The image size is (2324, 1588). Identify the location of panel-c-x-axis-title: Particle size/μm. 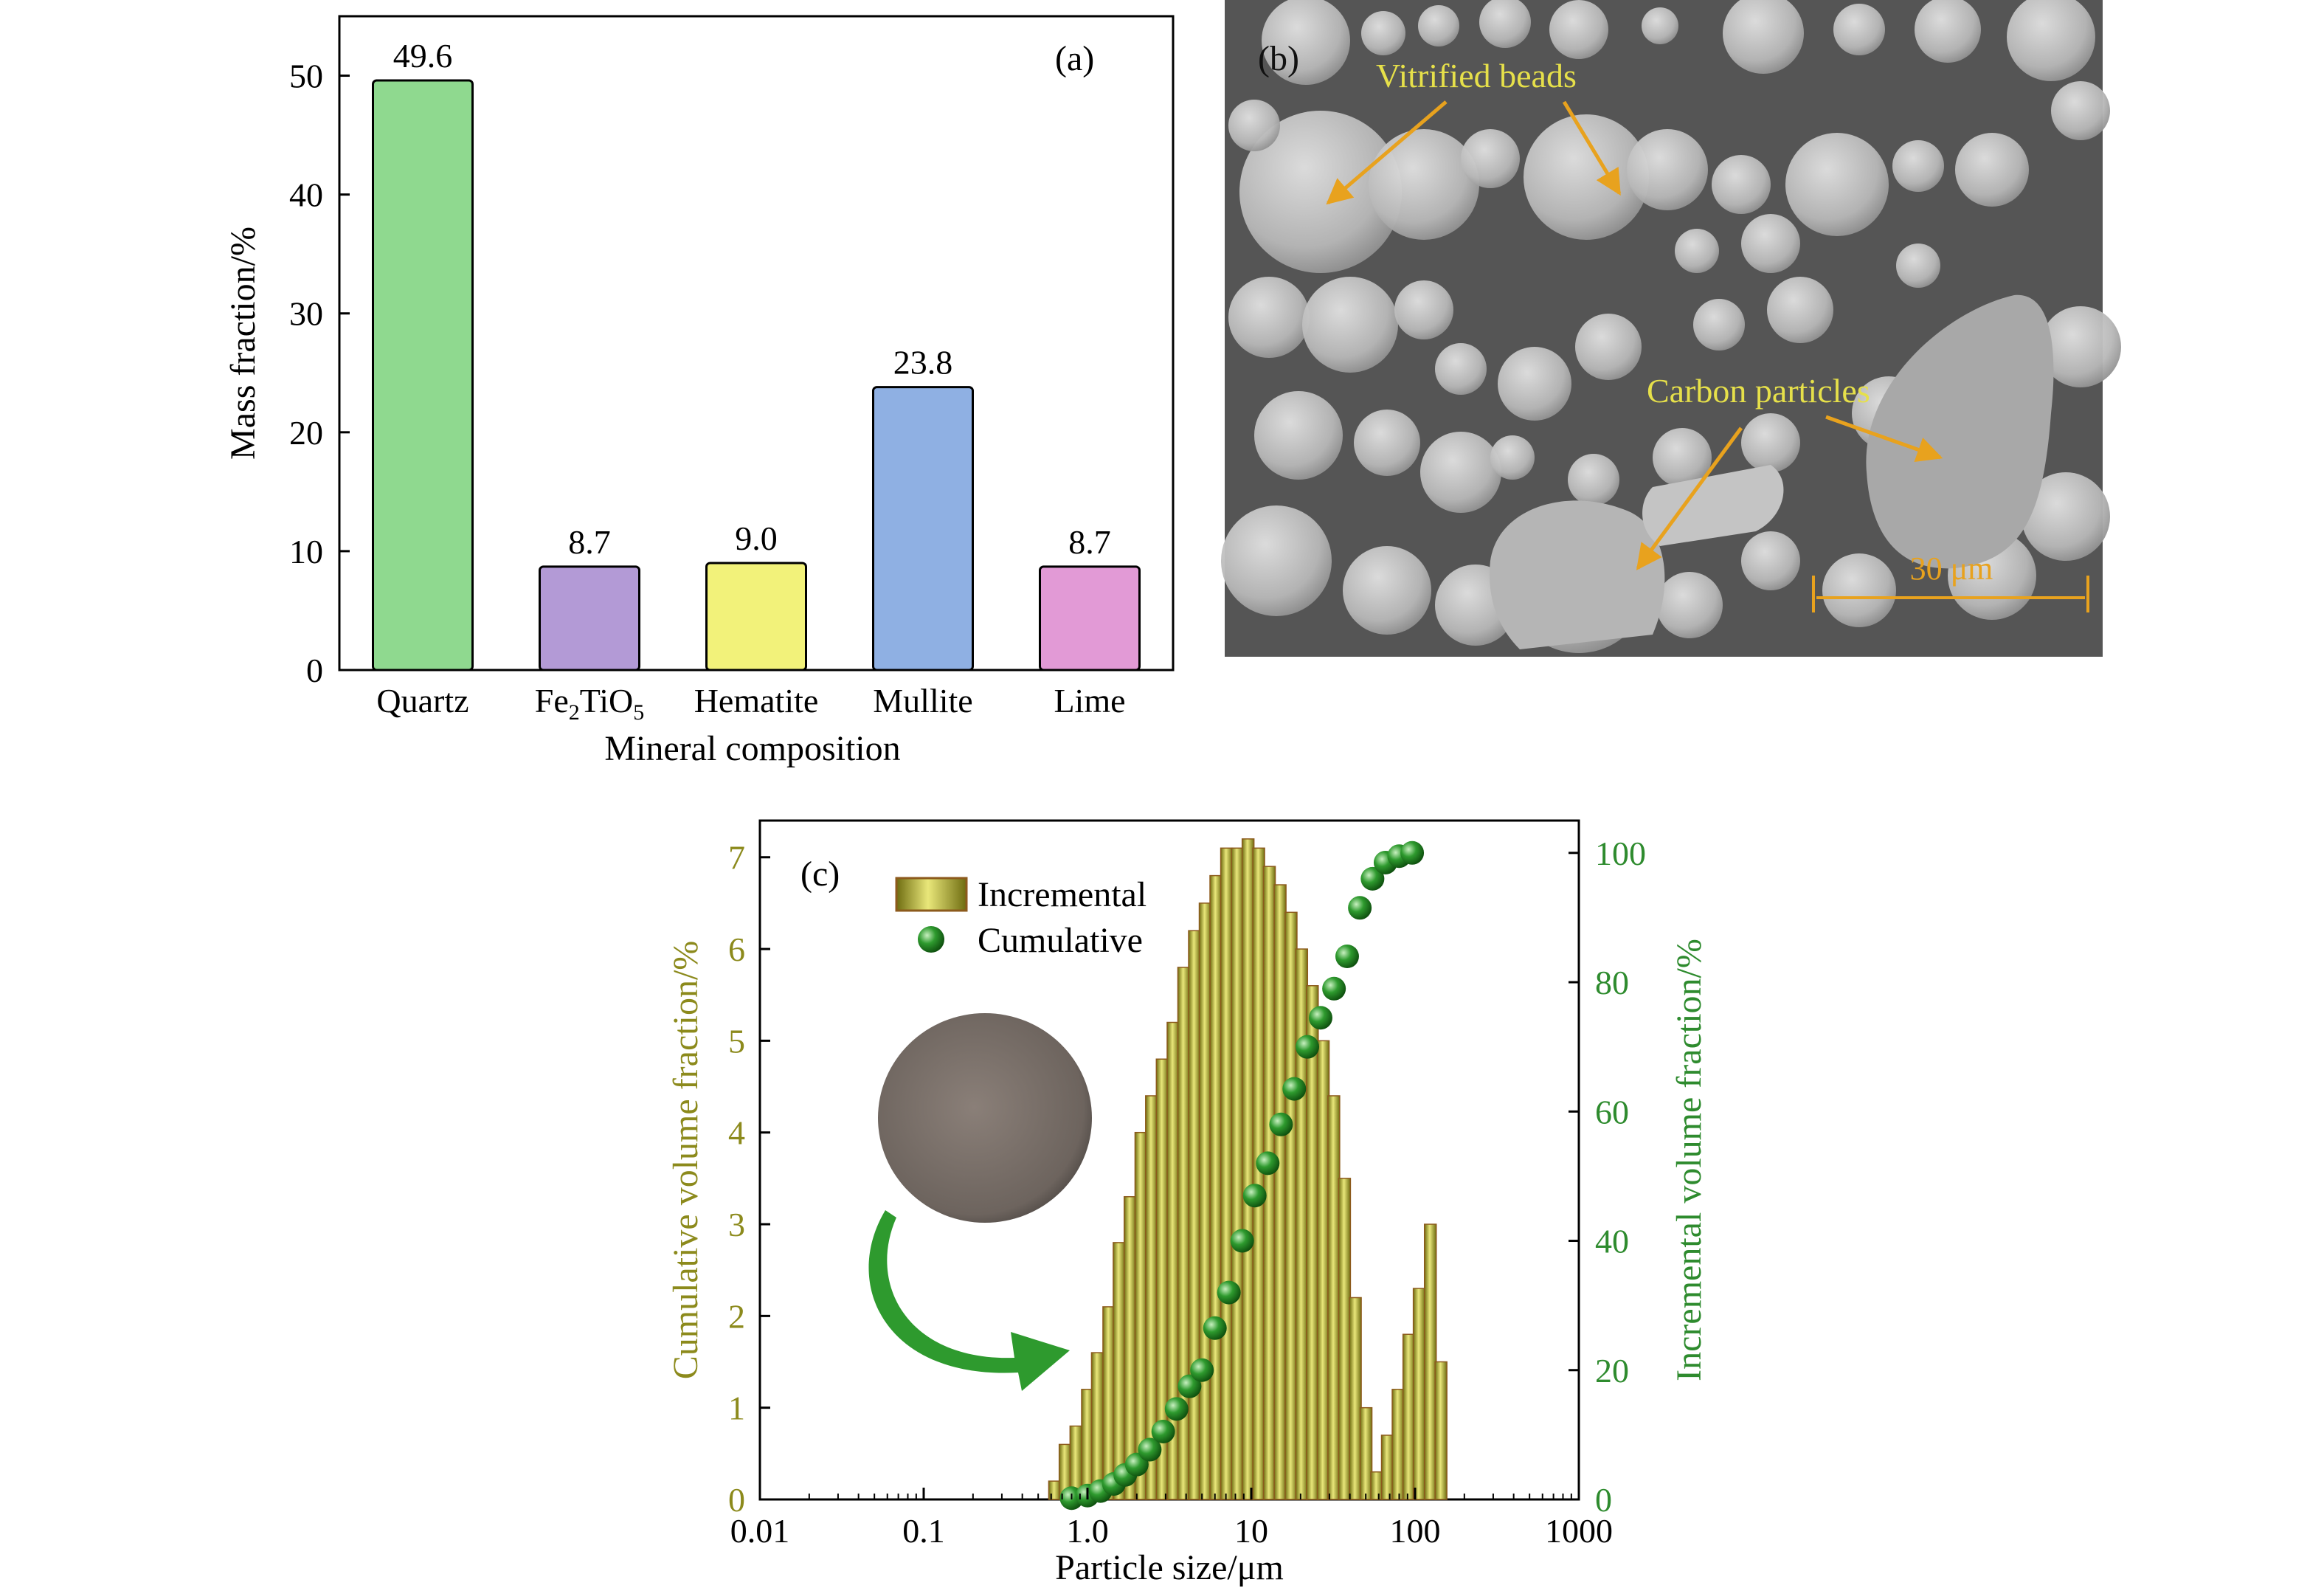
(1169, 1567).